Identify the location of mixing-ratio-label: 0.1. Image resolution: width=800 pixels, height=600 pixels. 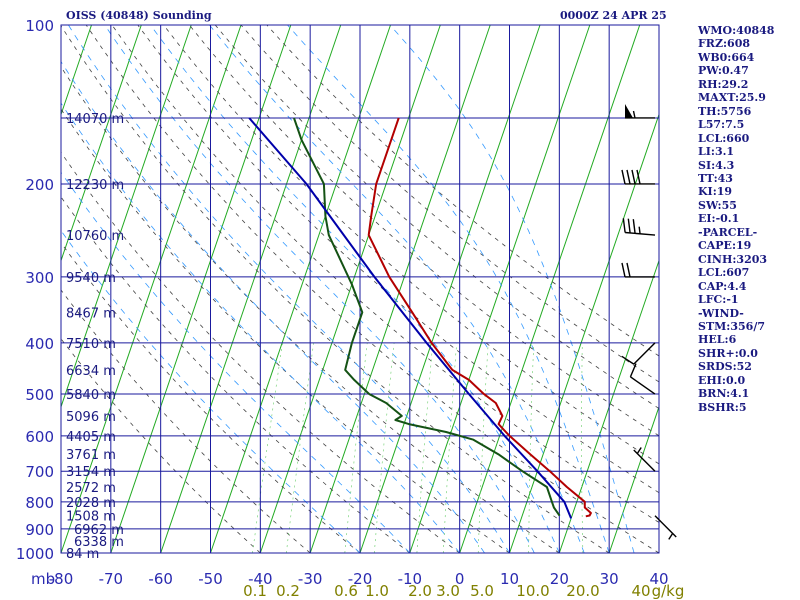
(255, 591).